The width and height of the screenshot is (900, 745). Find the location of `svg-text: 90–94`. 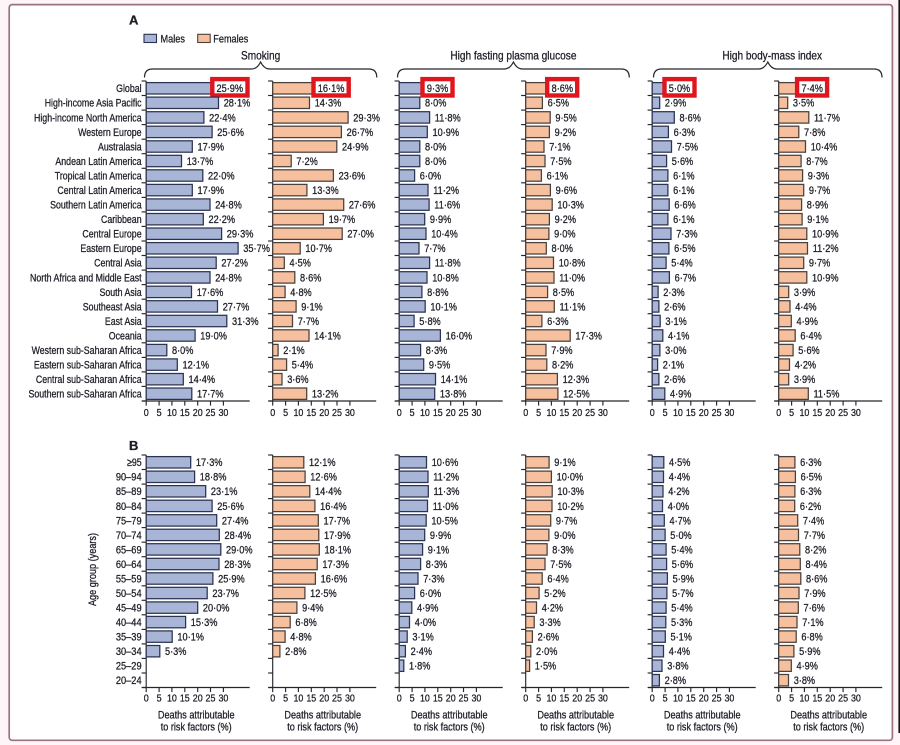

svg-text: 90–94 is located at coordinates (129, 478).